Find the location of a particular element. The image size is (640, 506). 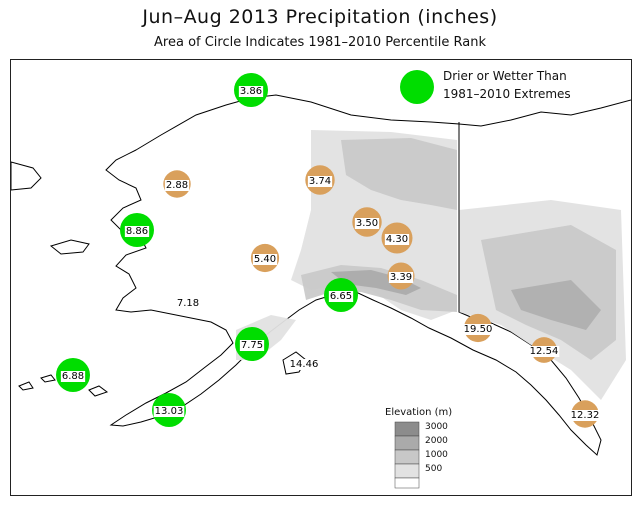

station-value-label: 4.30 is located at coordinates (397, 239).